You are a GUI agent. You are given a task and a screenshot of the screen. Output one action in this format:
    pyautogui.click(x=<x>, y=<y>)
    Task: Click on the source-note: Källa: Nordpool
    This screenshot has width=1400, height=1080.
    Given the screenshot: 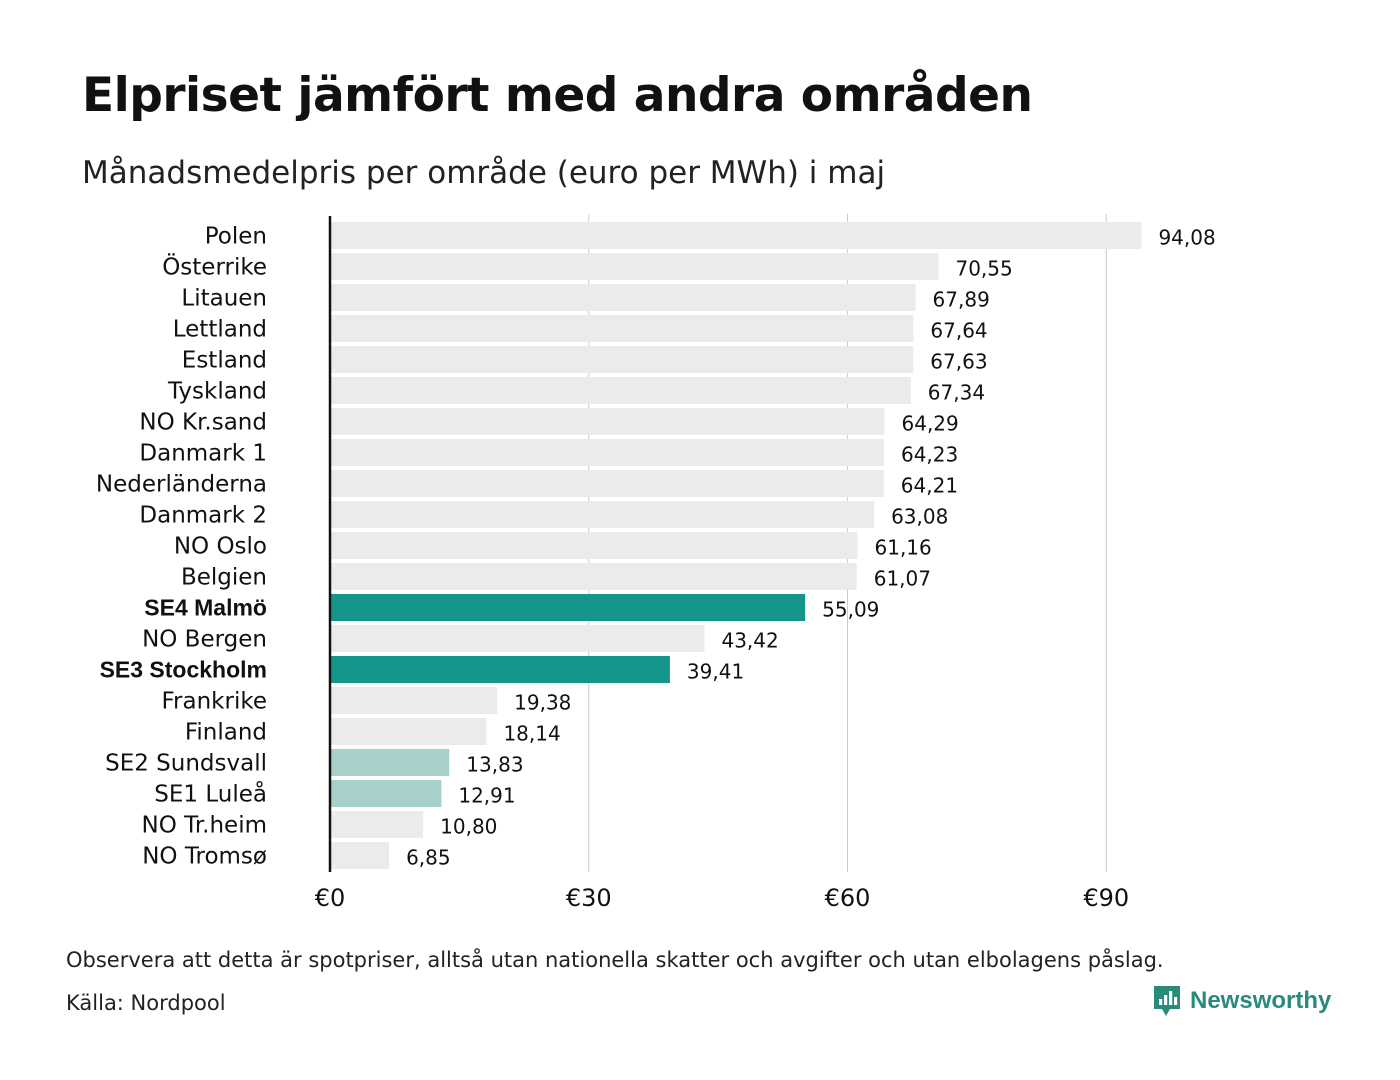 What is the action you would take?
    pyautogui.click(x=146, y=1003)
    